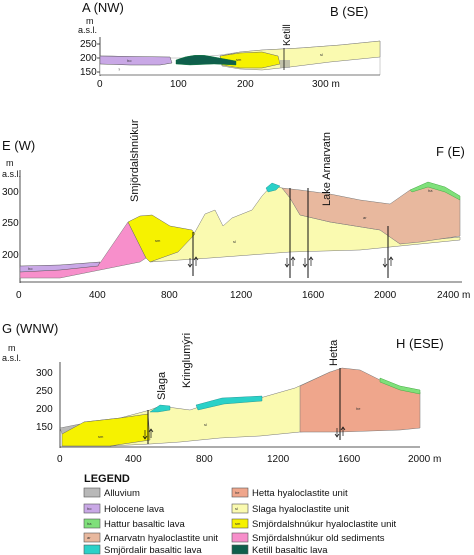 The width and height of the screenshot is (474, 555). I want to click on gh-faults, so click(244, 406).